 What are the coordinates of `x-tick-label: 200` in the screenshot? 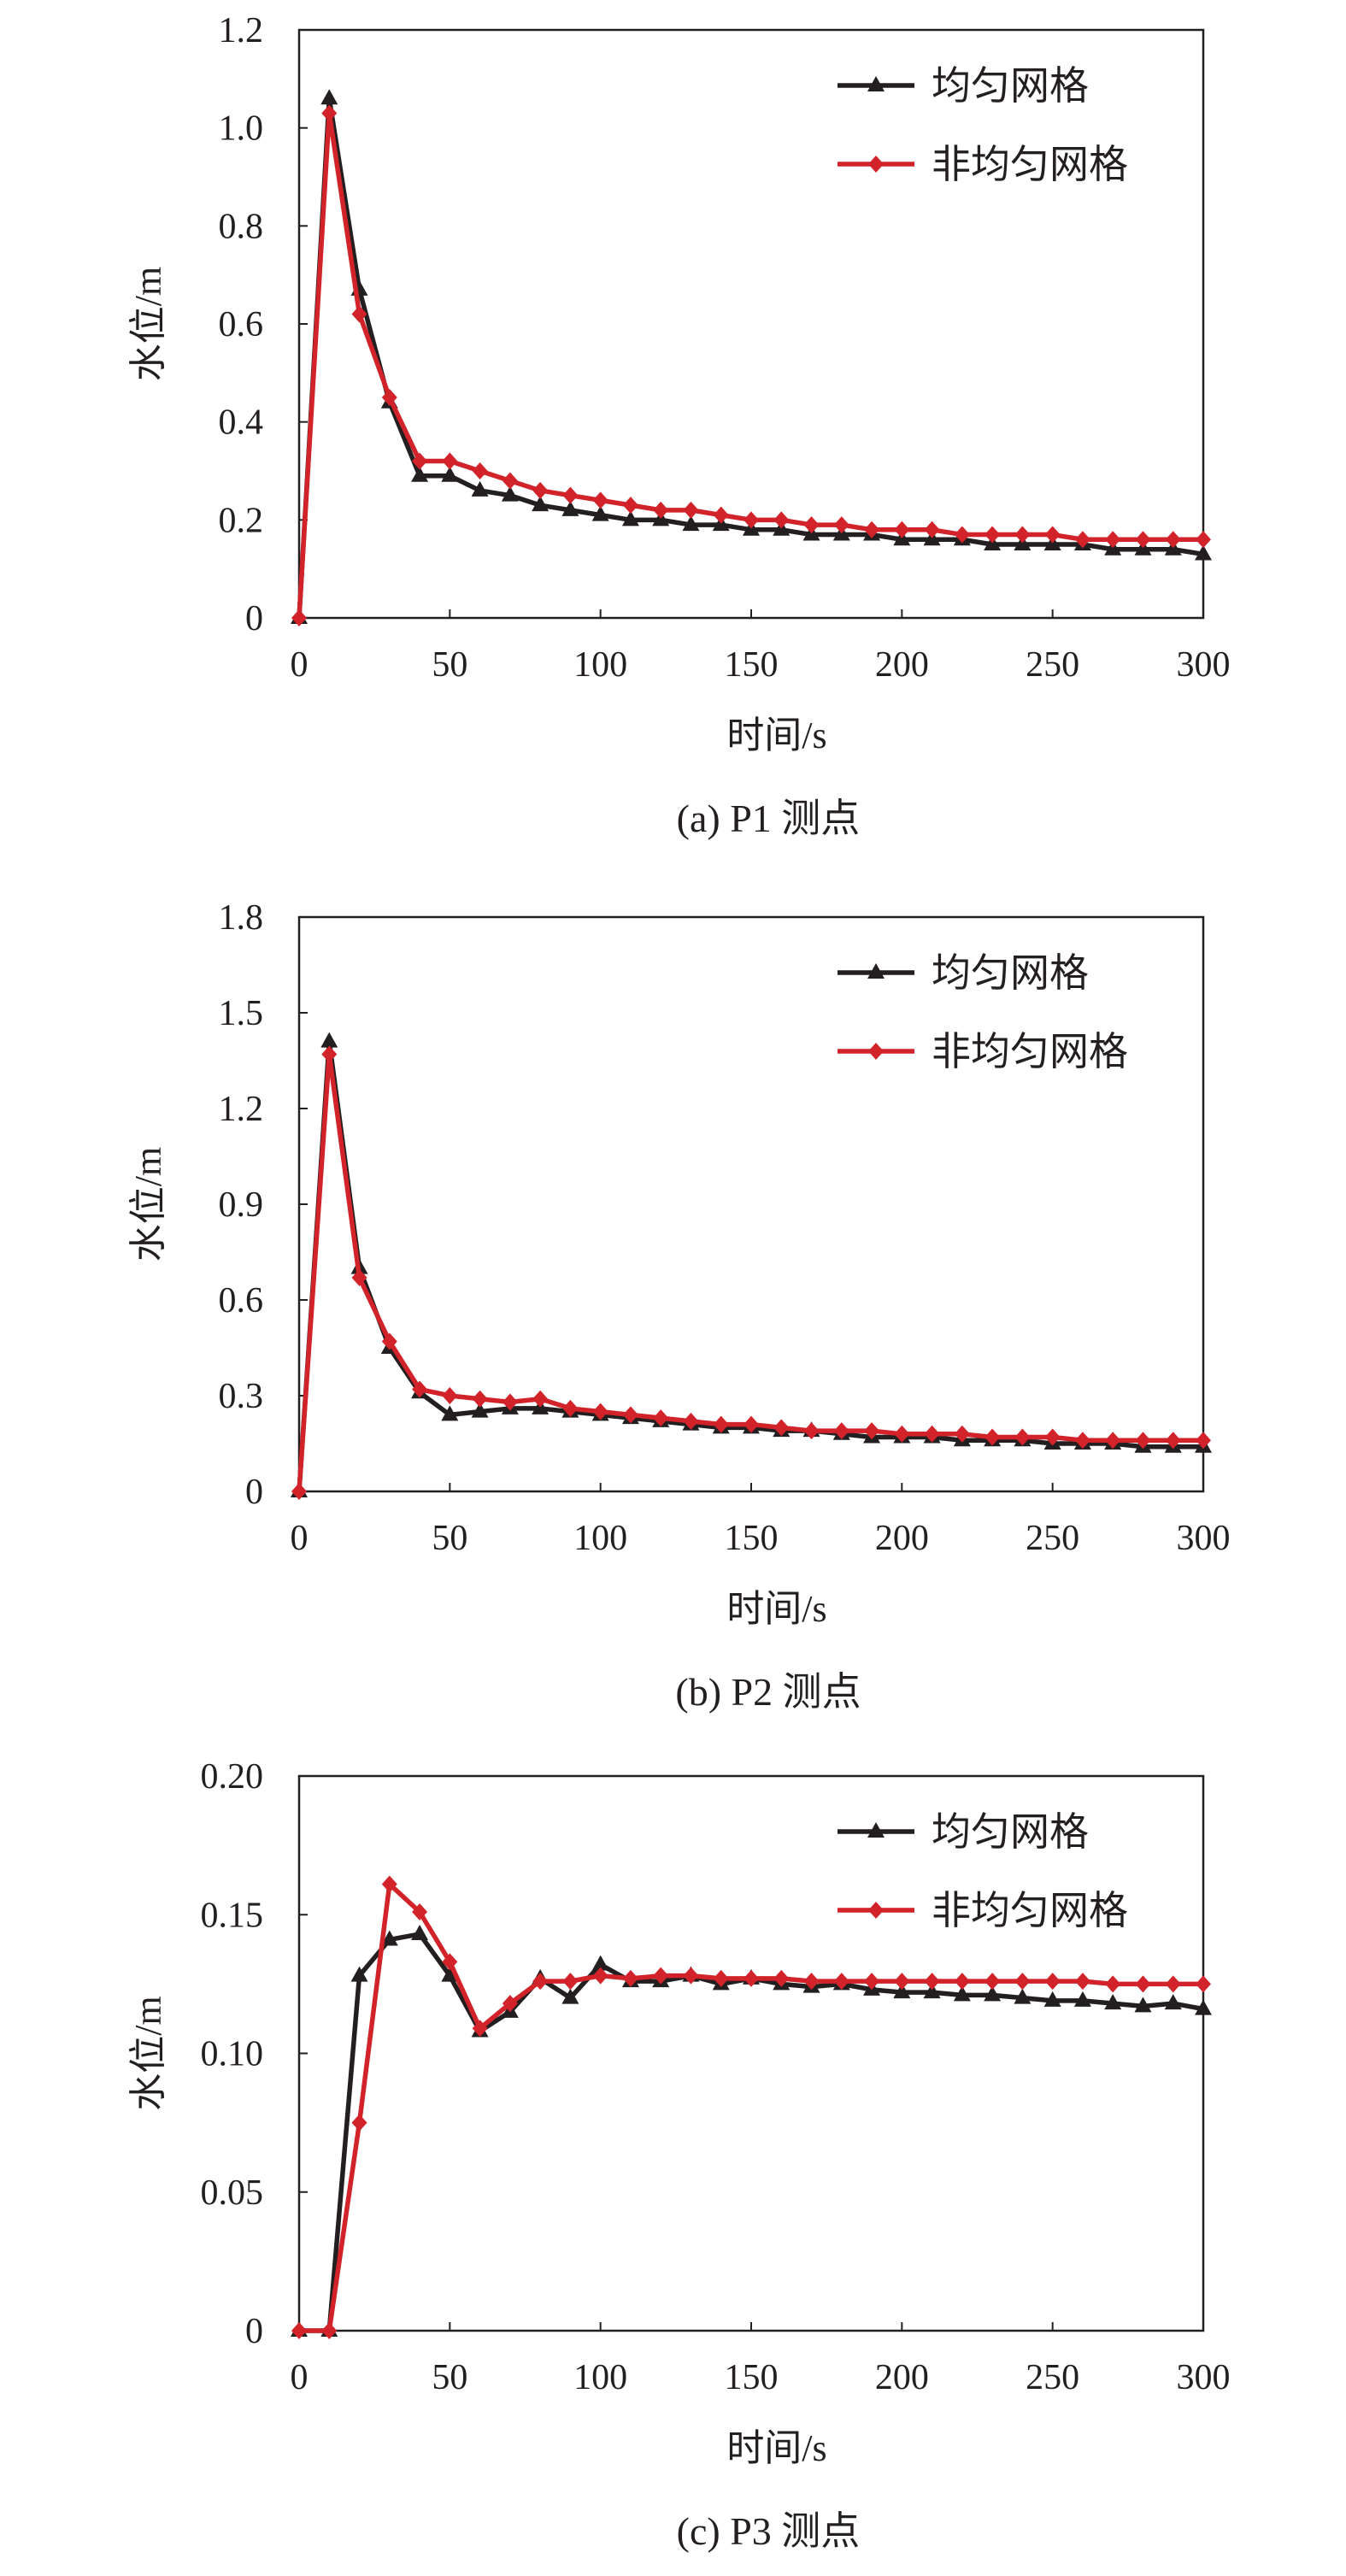 It's located at (902, 665).